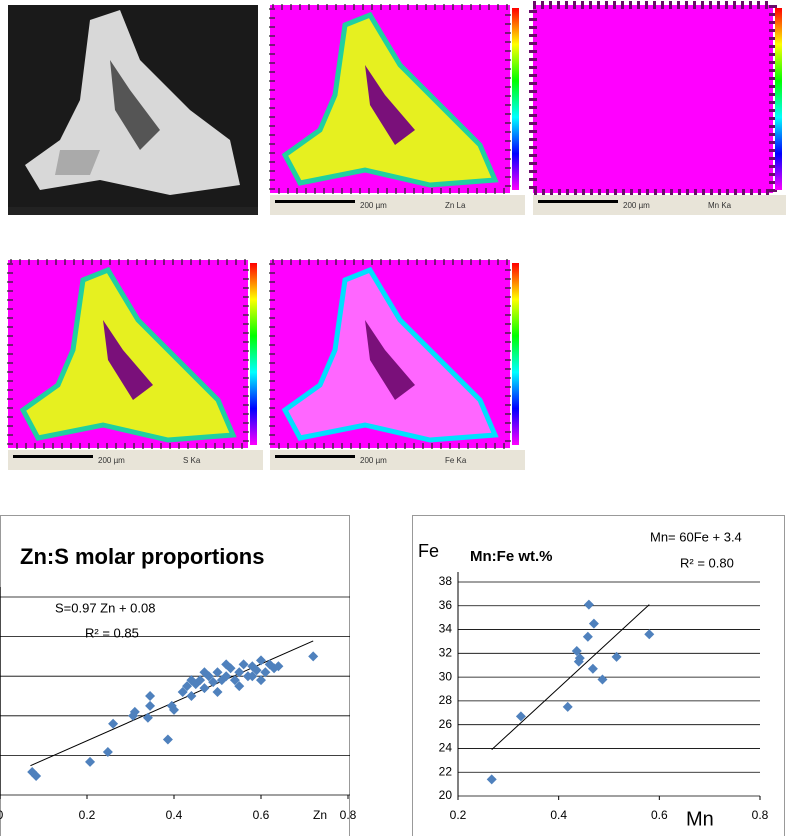  What do you see at coordinates (87, 815) in the screenshot?
I see `x-tick-label: 0.2` at bounding box center [87, 815].